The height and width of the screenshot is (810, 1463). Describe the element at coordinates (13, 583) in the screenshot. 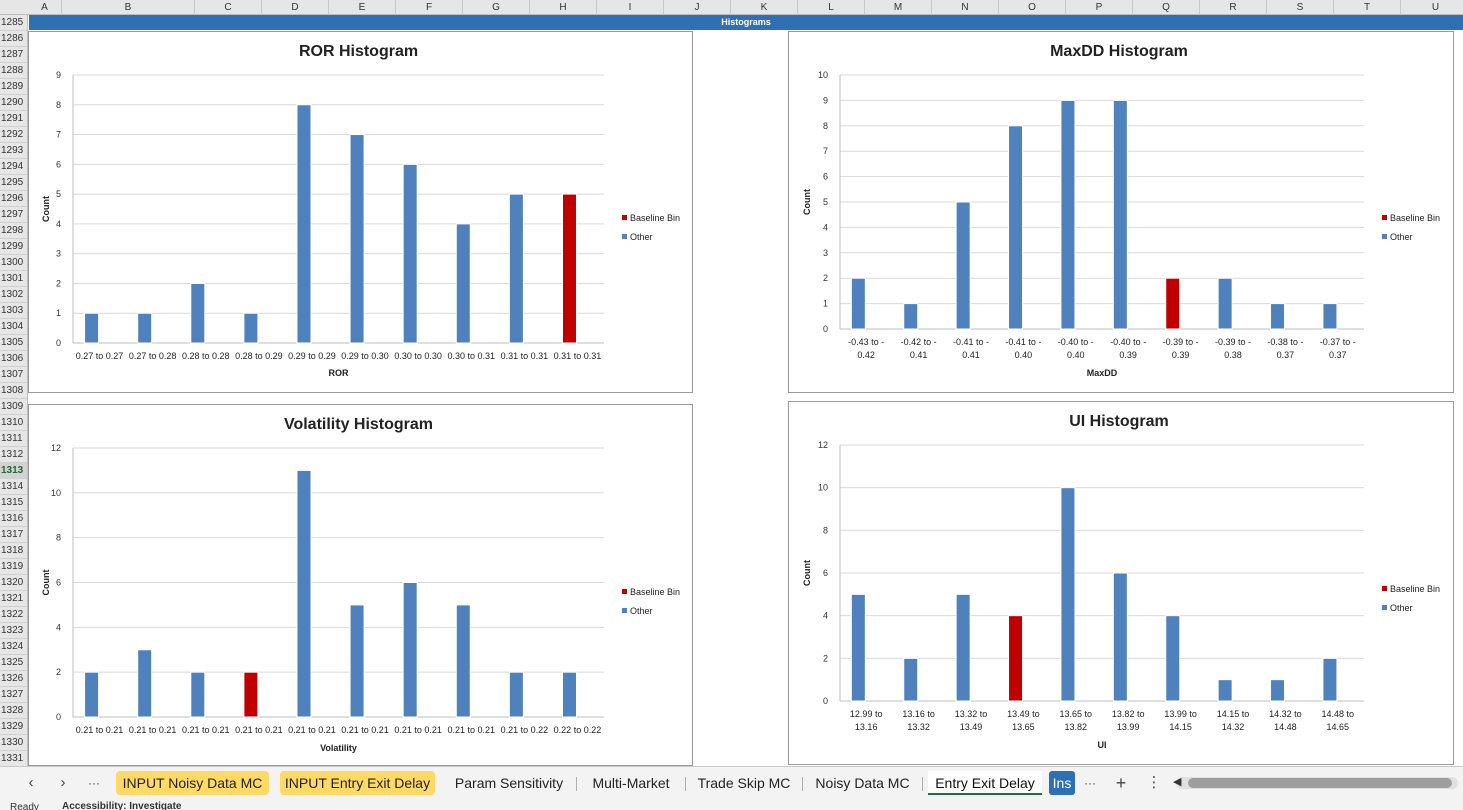

I see `row-header-1320: 1320` at that location.